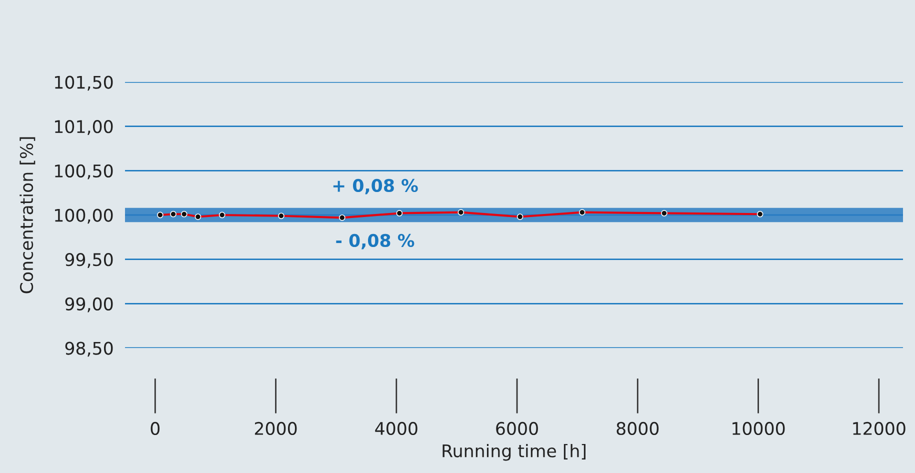  Describe the element at coordinates (375, 186) in the screenshot. I see `annotation: + 0,08 %` at that location.